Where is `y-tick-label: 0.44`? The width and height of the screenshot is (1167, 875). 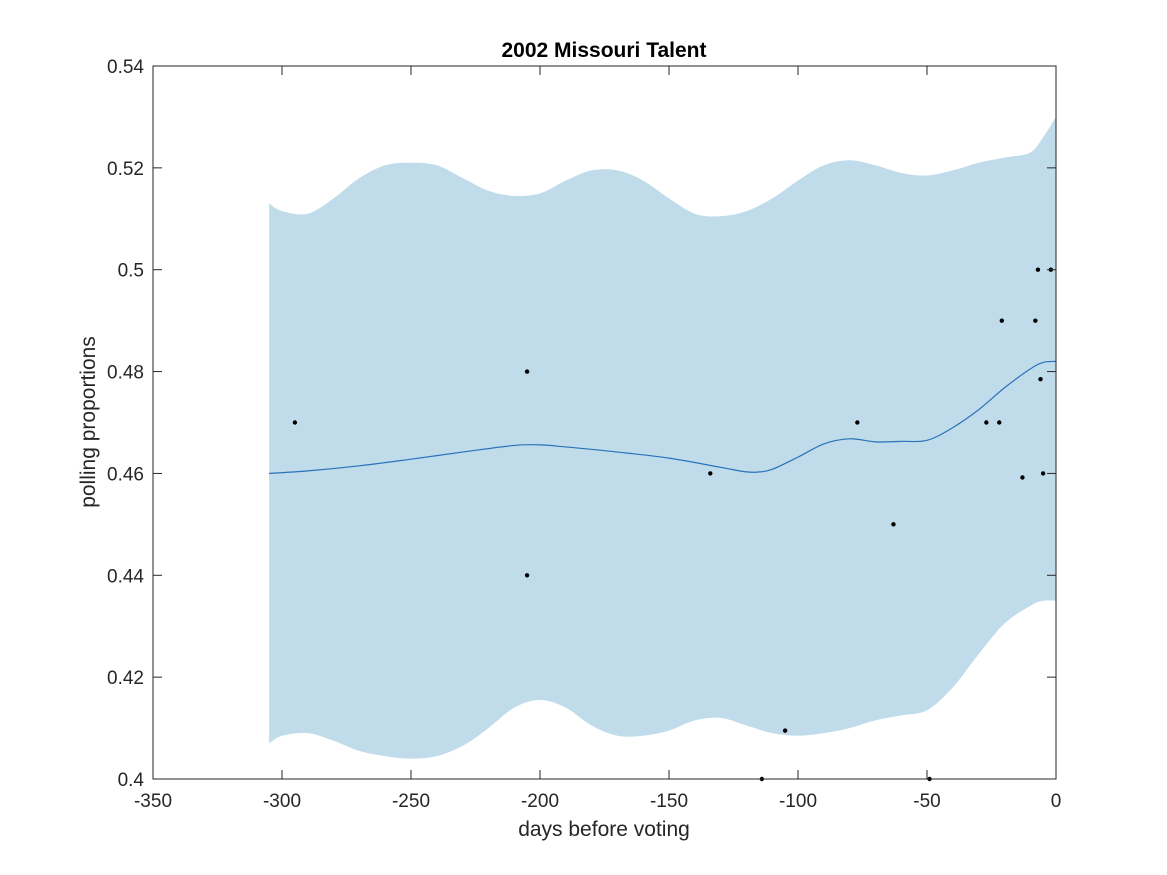
y-tick-label: 0.44 is located at coordinates (125, 576).